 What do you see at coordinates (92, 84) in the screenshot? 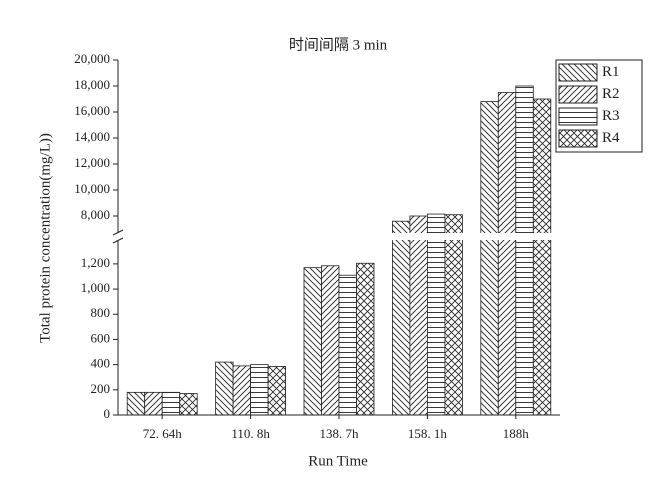
I see `y-tick-label: 18,000` at bounding box center [92, 84].